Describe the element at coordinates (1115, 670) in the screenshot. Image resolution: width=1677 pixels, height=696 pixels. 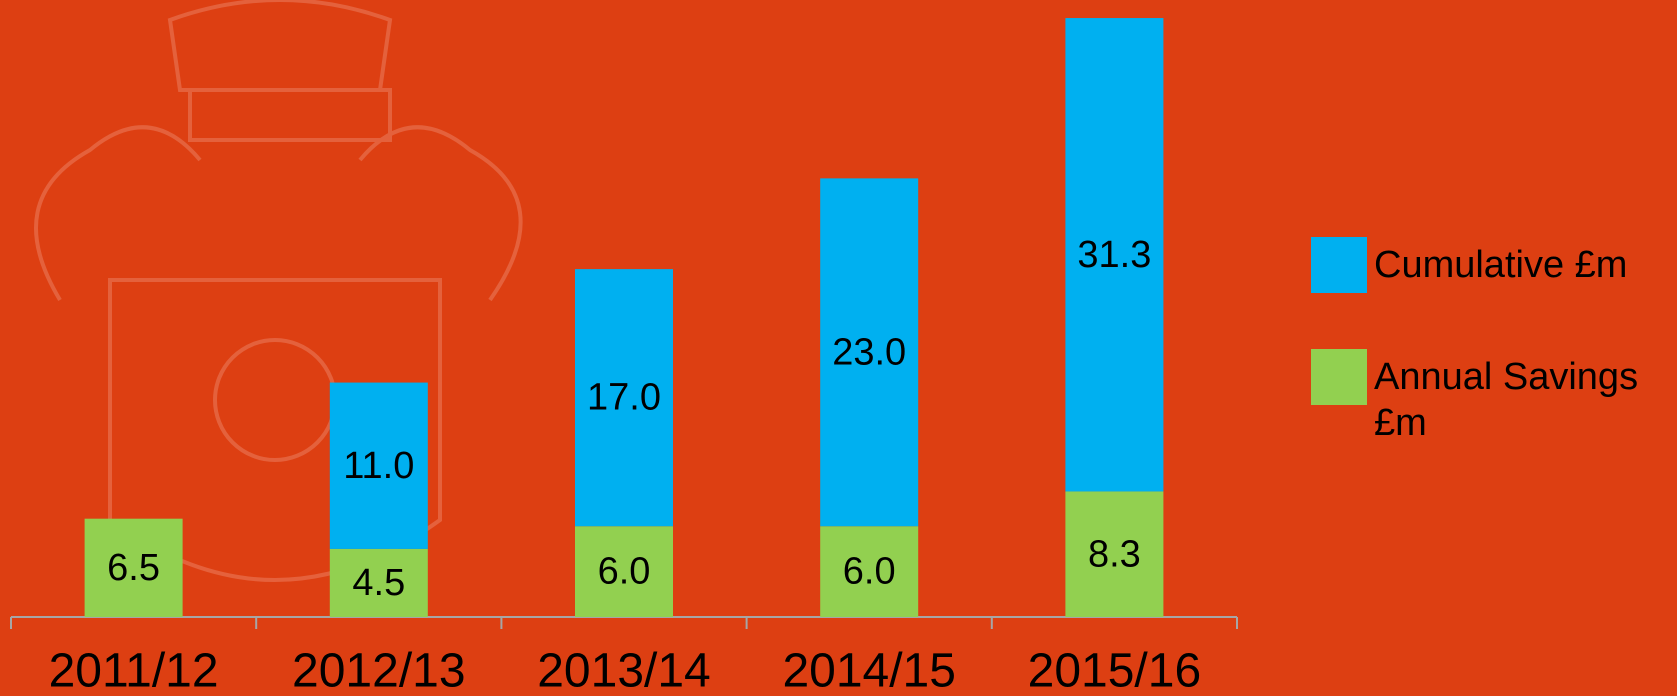
I see `x-tick-label: 2015/16` at that location.